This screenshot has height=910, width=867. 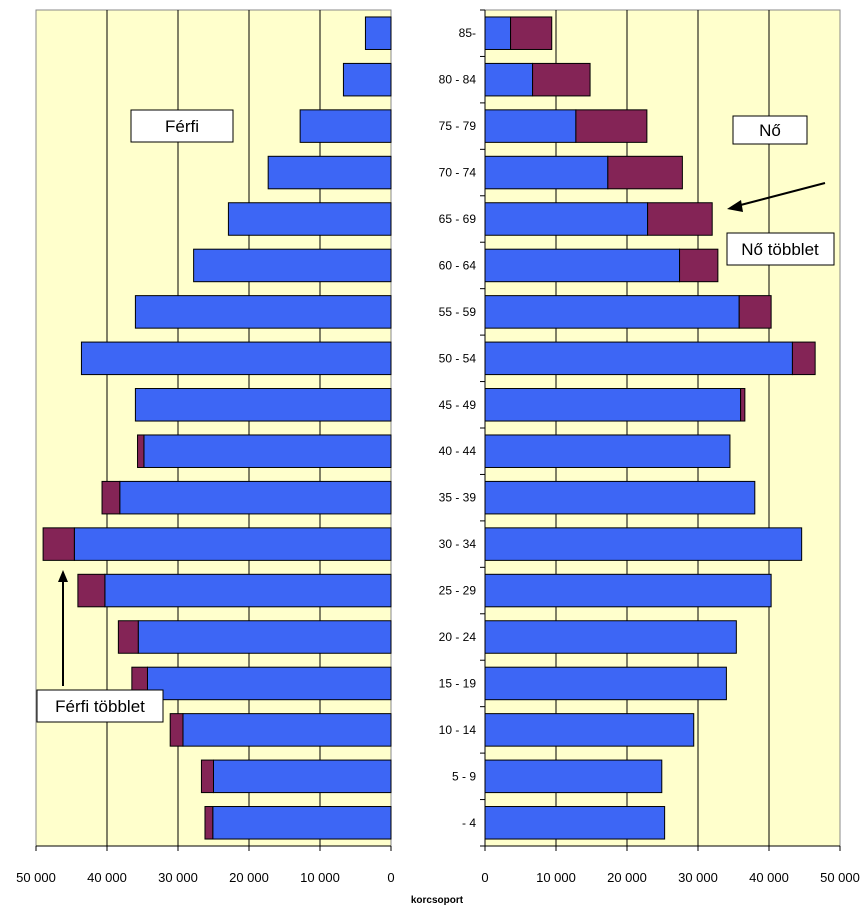 What do you see at coordinates (36, 877) in the screenshot?
I see `left-x-tick-label: 50 000` at bounding box center [36, 877].